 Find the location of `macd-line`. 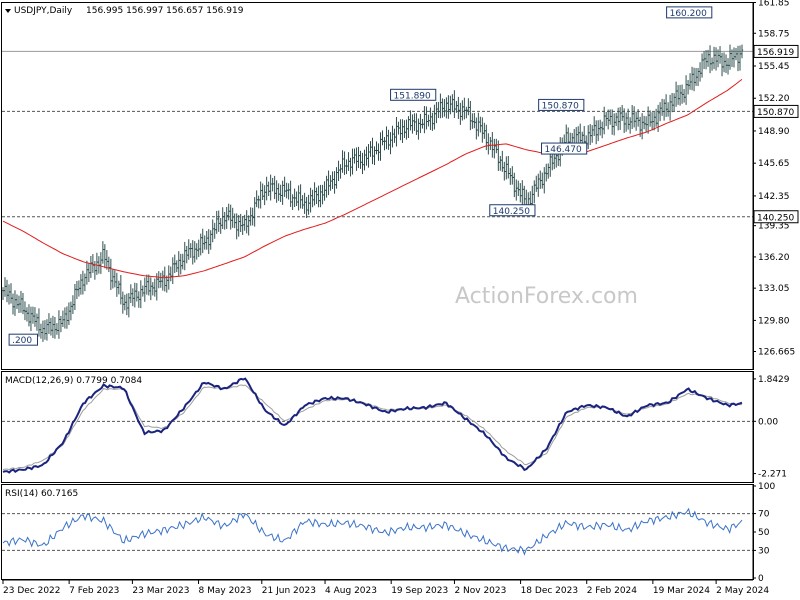

macd-line is located at coordinates (372, 425).